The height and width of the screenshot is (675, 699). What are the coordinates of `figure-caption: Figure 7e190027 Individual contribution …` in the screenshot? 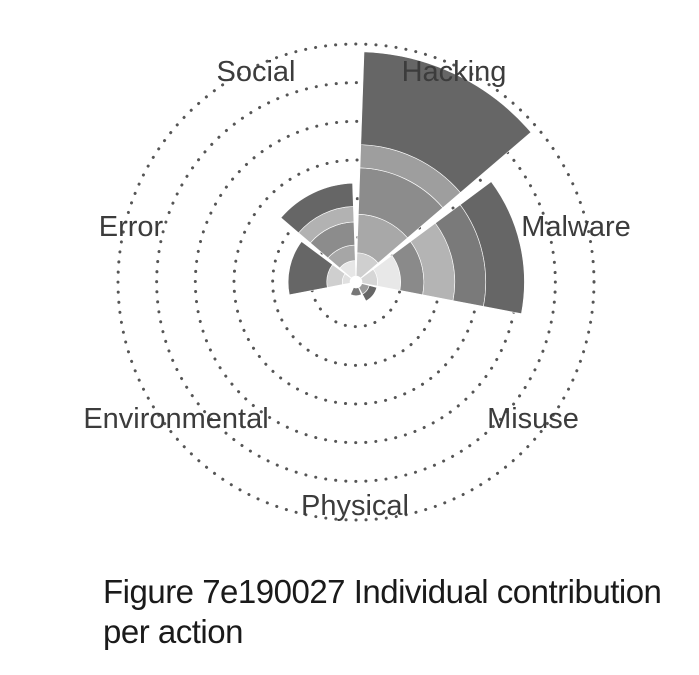 It's located at (401, 612).